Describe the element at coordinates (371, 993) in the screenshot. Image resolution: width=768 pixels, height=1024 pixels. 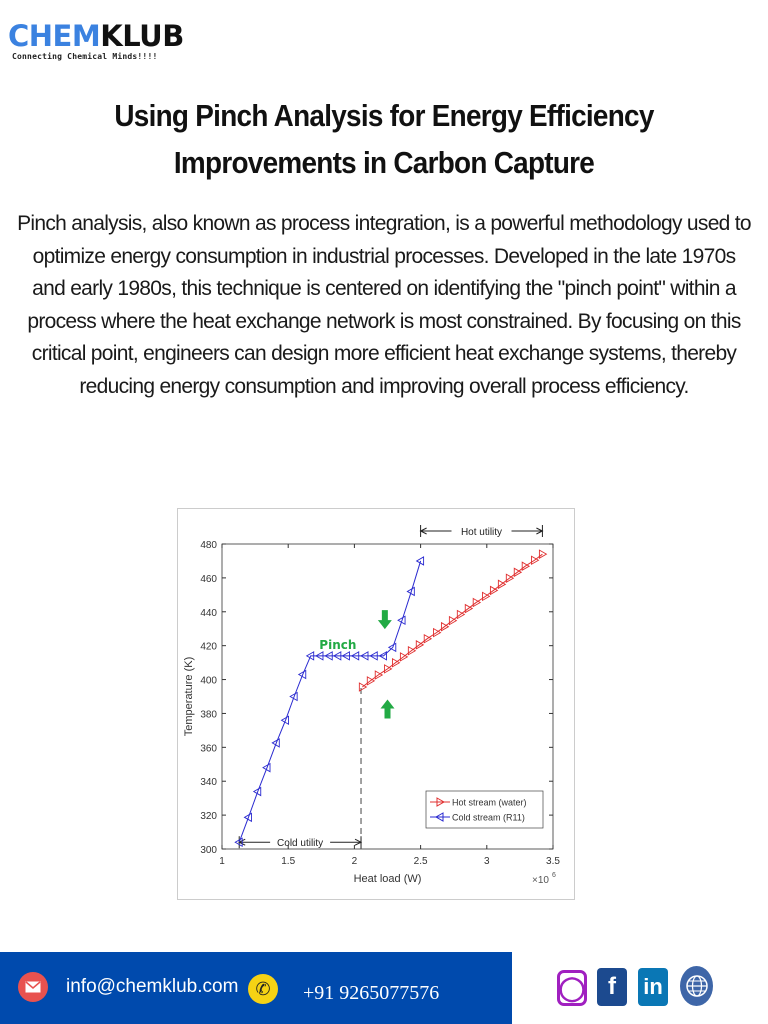
I see `phone-number: +91 9265077576` at that location.